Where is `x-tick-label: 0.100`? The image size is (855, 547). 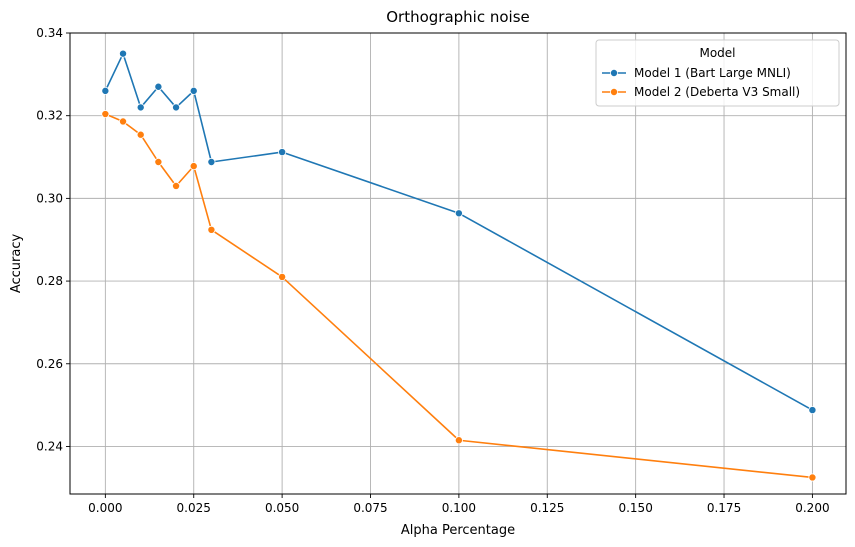 x-tick-label: 0.100 is located at coordinates (459, 508).